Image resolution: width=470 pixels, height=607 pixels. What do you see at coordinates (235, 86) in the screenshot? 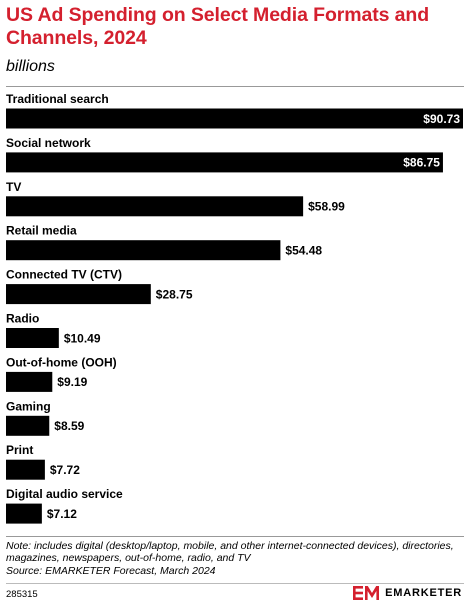
I see `top-divider` at bounding box center [235, 86].